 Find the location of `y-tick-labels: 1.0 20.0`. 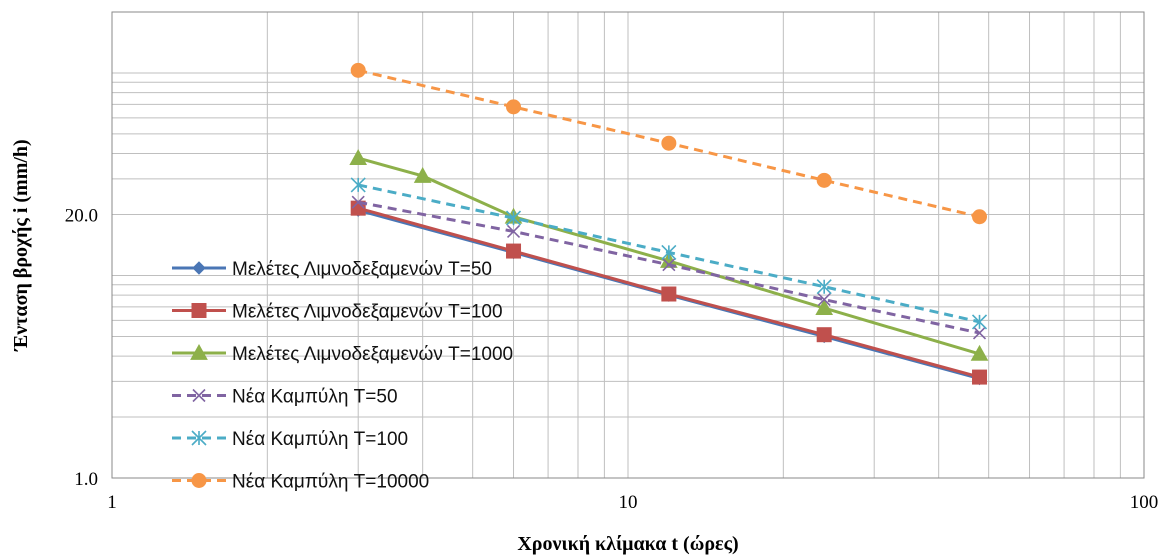

y-tick-labels: 1.0 20.0 is located at coordinates (81, 348).